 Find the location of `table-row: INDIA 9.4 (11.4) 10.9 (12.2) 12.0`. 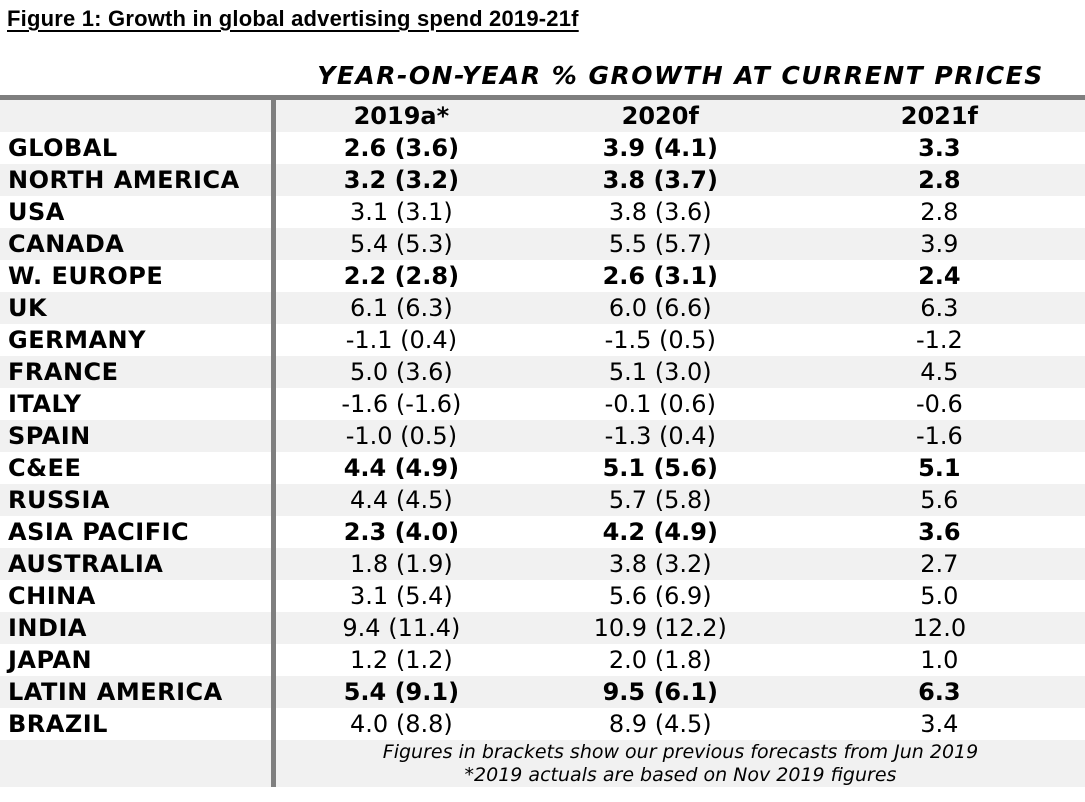

table-row: INDIA 9.4 (11.4) 10.9 (12.2) 12.0 is located at coordinates (542, 628).